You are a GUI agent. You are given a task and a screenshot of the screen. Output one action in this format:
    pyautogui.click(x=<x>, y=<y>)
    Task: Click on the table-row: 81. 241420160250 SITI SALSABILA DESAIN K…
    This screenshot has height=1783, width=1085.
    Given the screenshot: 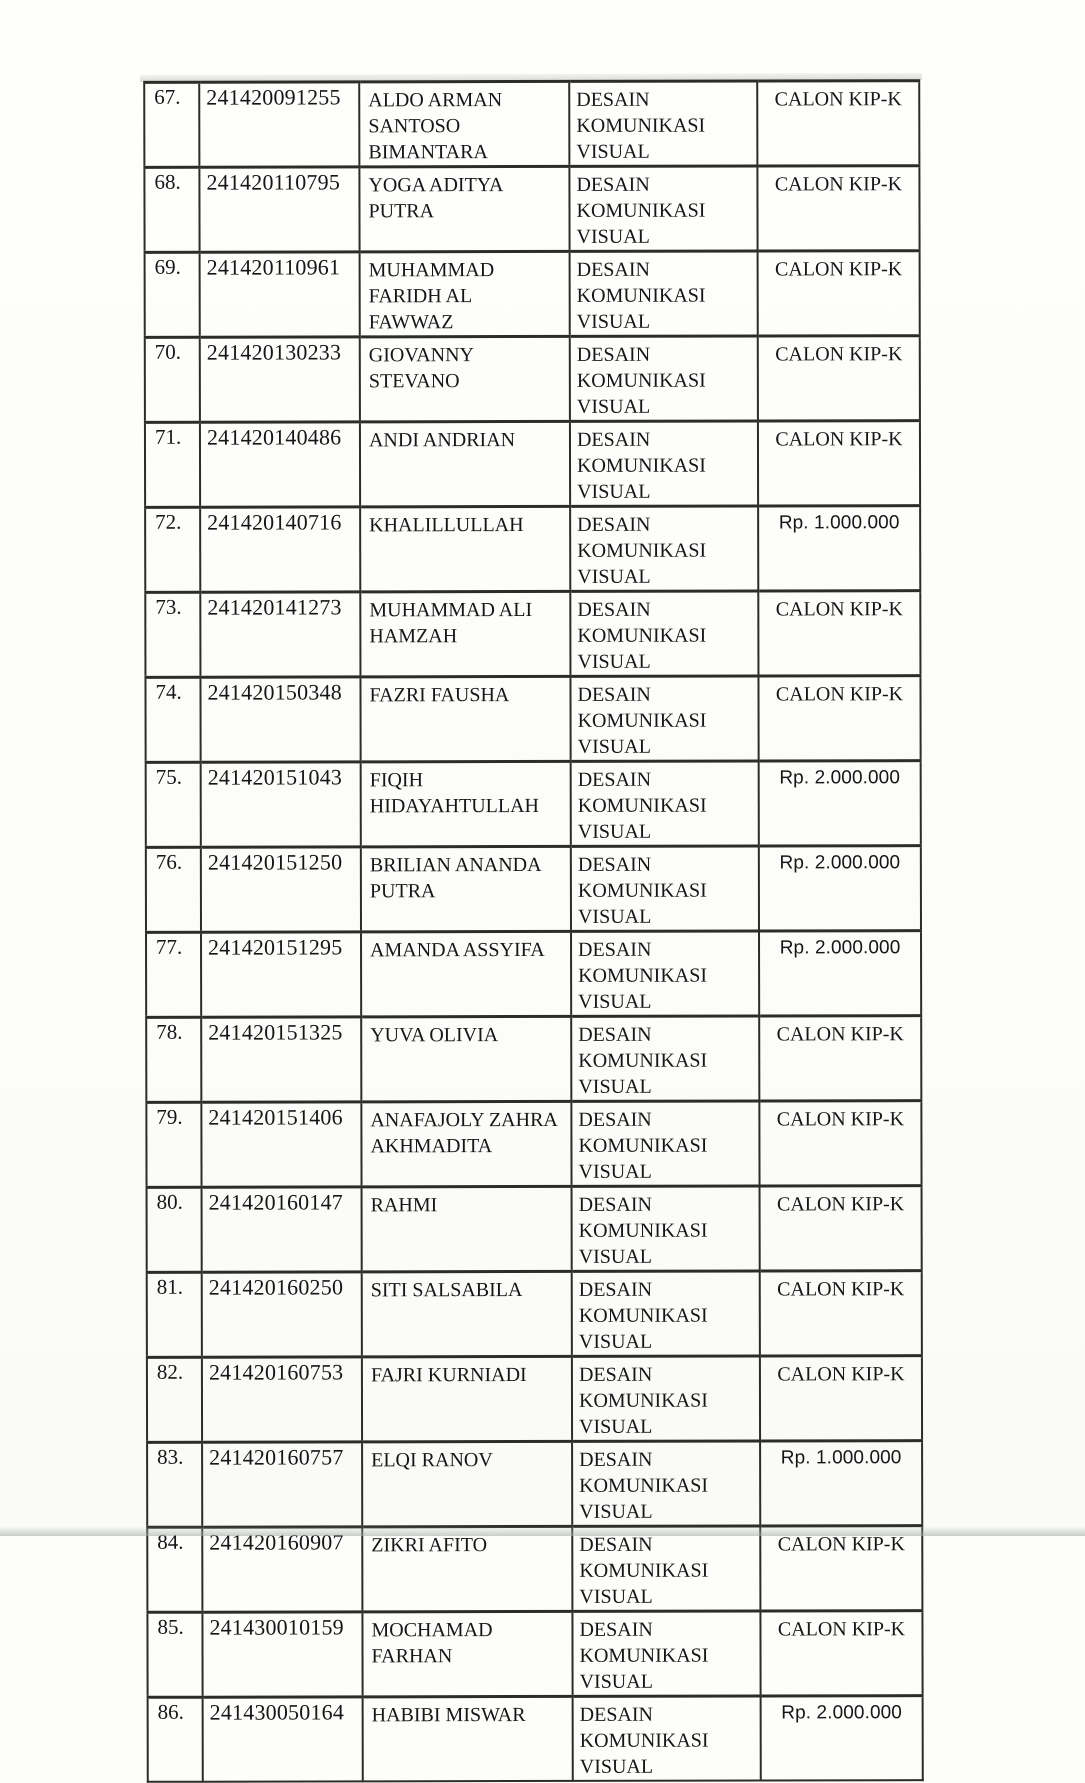 What is the action you would take?
    pyautogui.click(x=534, y=1314)
    